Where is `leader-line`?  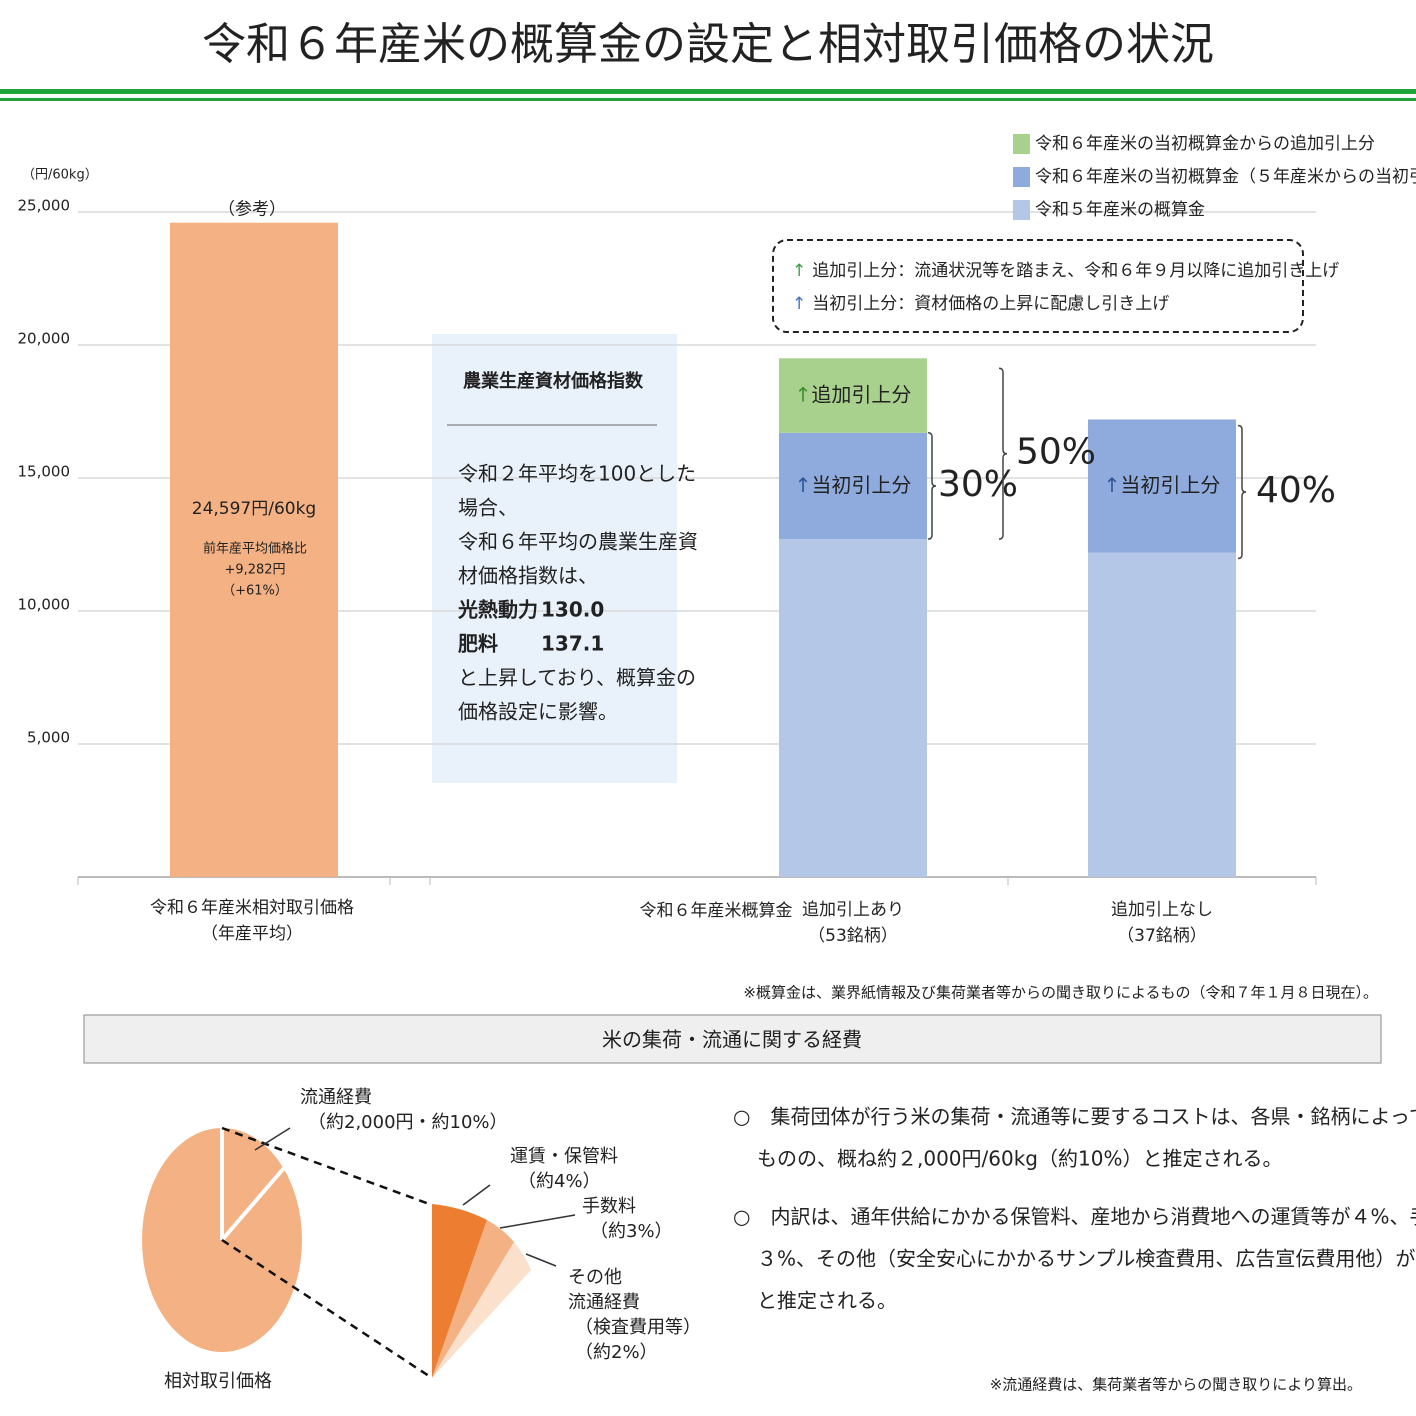 leader-line is located at coordinates (415, 1197).